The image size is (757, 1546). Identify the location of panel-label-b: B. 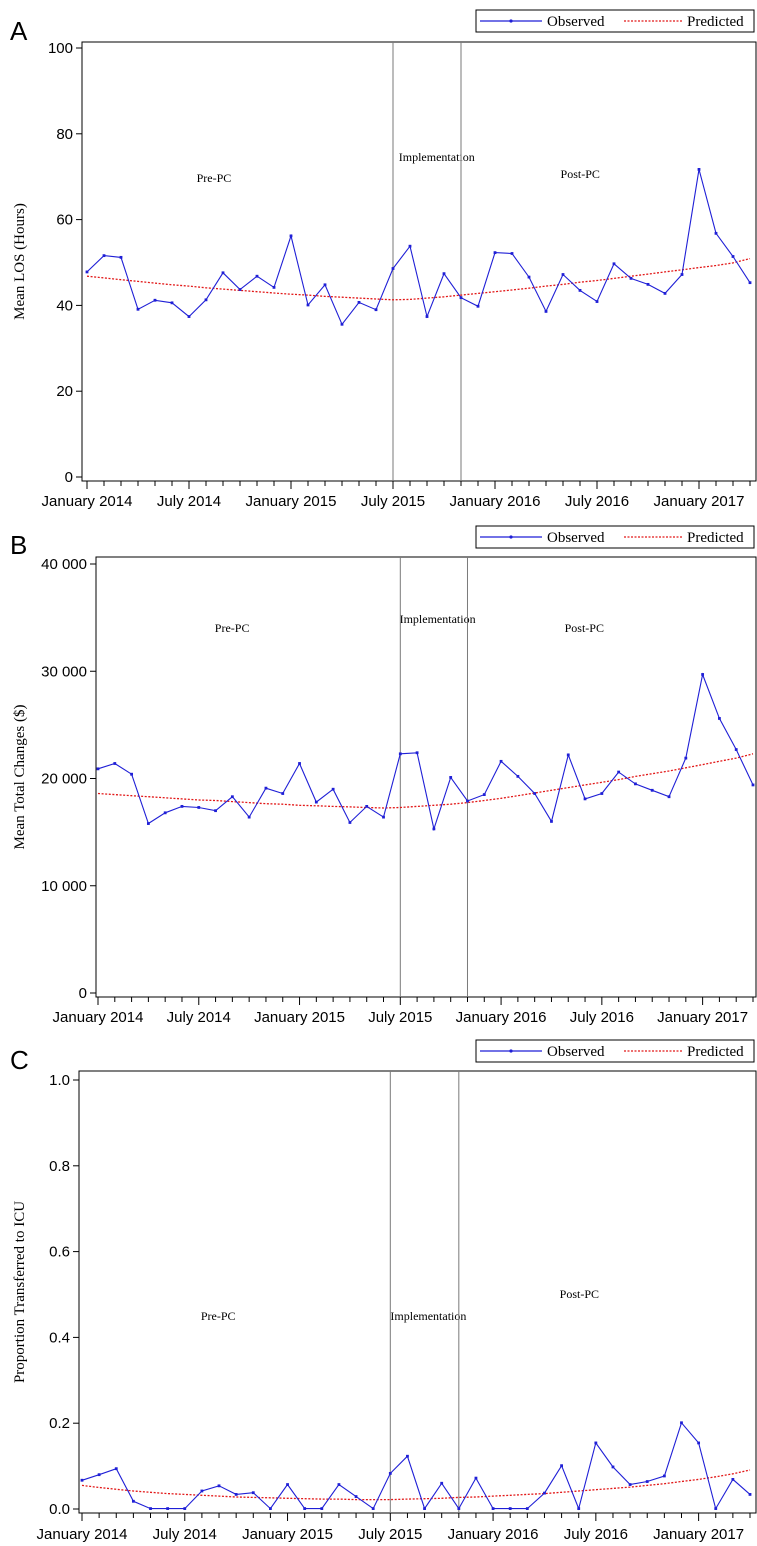
(18, 545).